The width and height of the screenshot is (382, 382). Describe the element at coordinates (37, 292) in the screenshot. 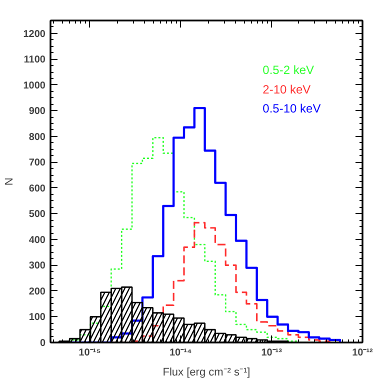

I see `y-tick-label: 200` at that location.